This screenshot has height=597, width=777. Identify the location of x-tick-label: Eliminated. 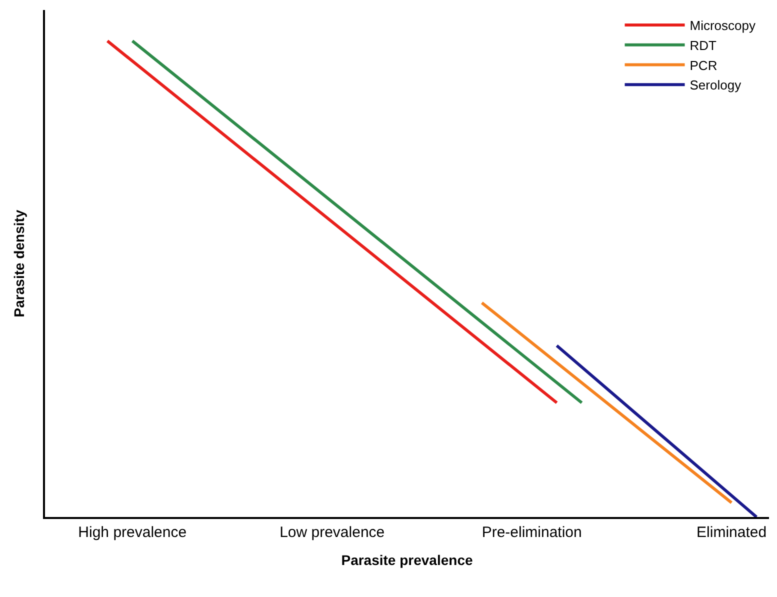
(731, 532).